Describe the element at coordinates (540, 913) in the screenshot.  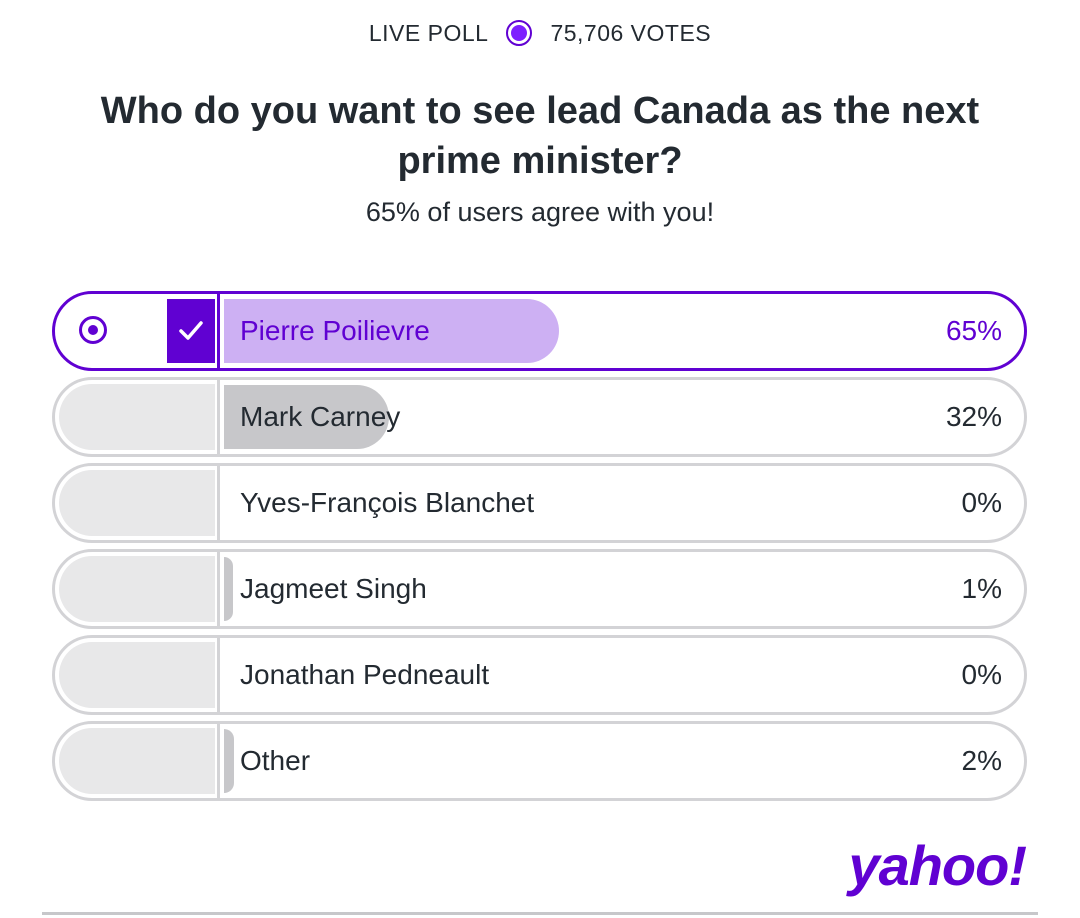
I see `bottom-divider` at that location.